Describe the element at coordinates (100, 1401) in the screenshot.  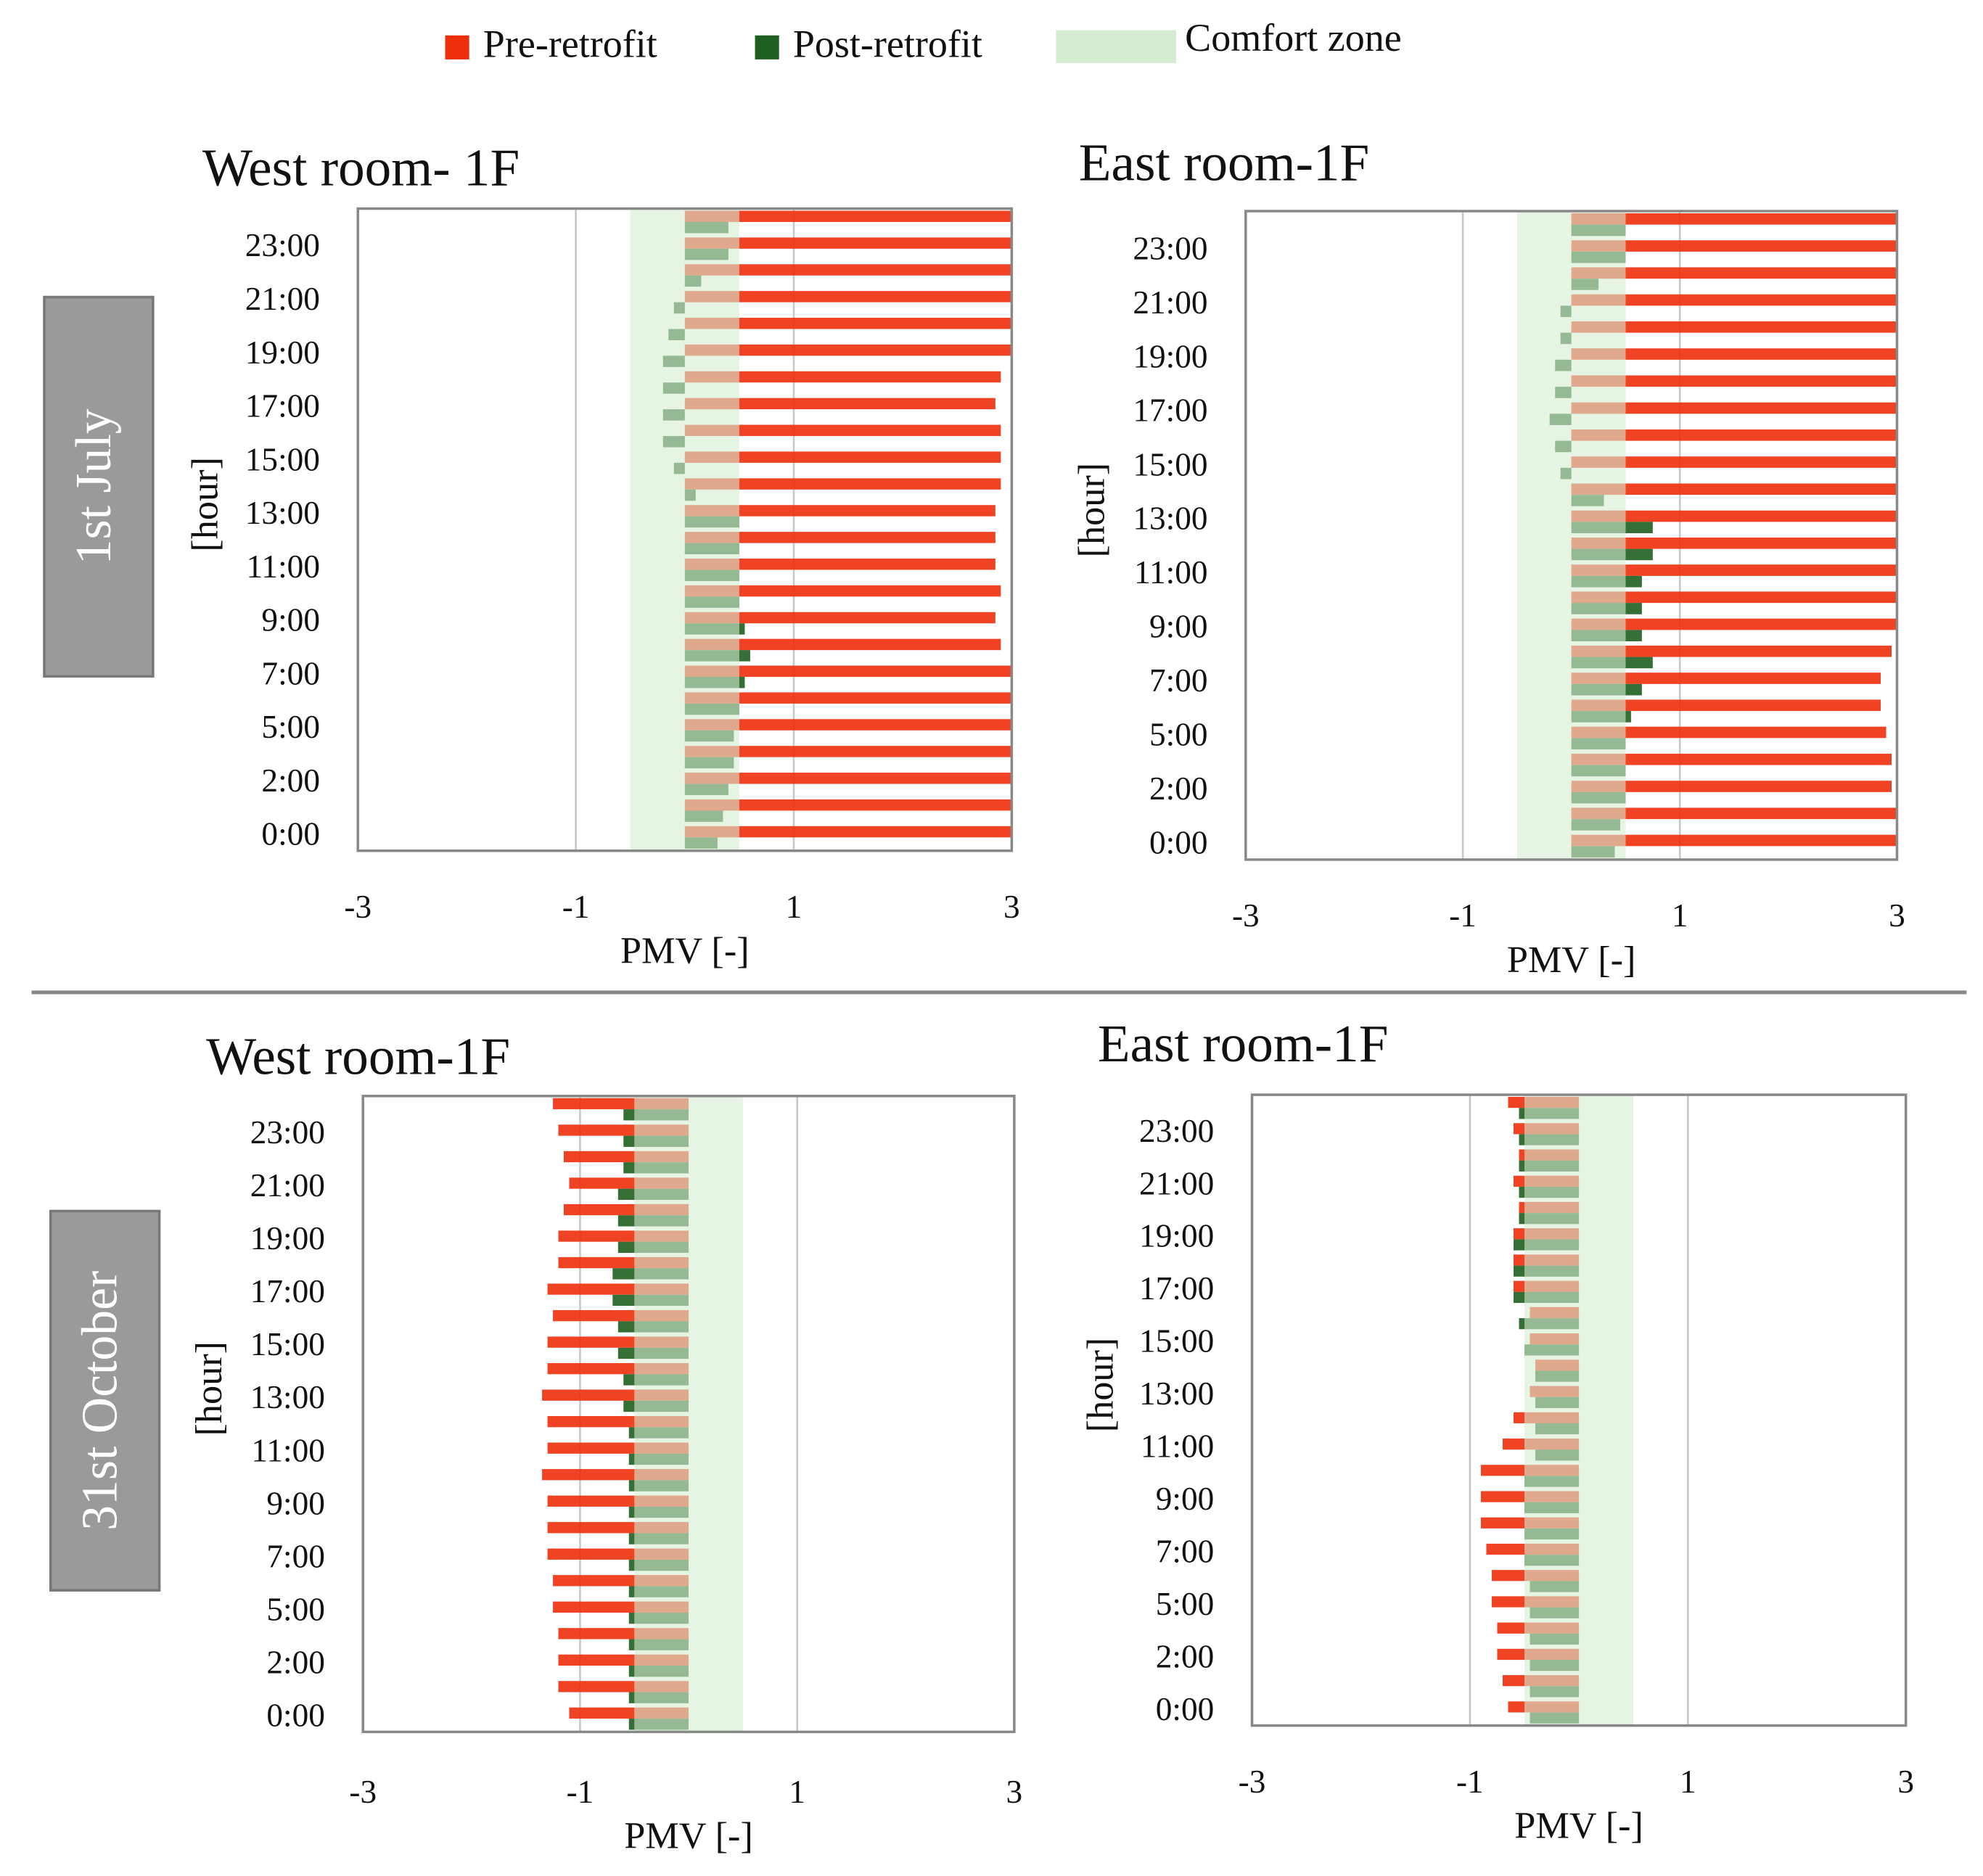
I see `row-label: 31st October` at that location.